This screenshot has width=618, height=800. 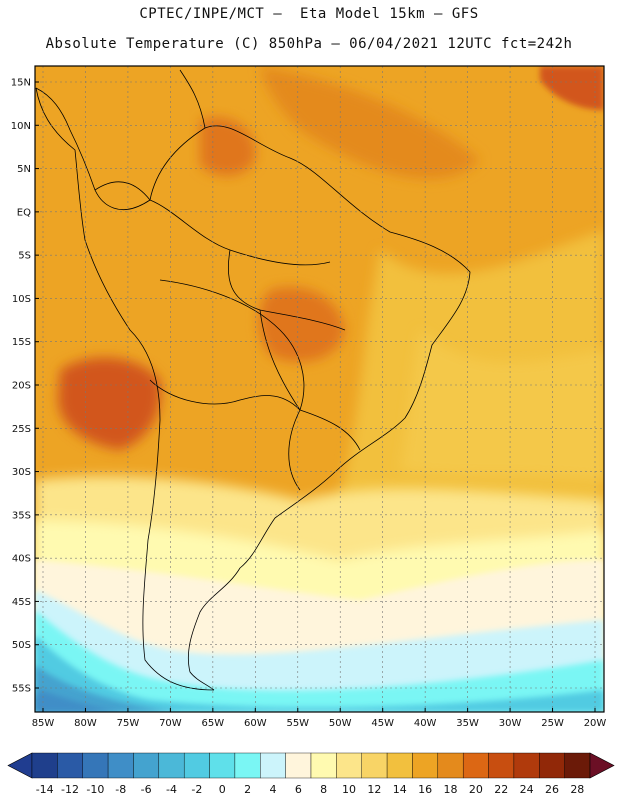 I want to click on lat-label: EQ, so click(x=24, y=212).